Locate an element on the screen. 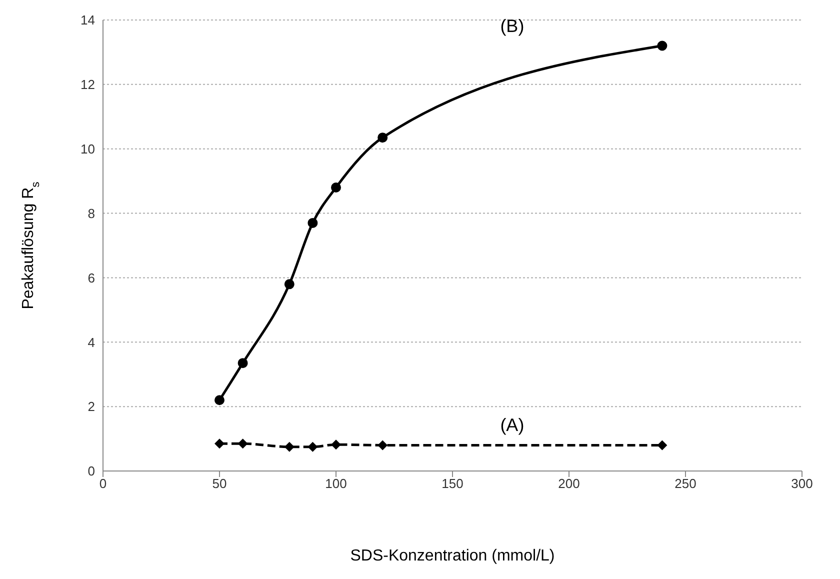 The width and height of the screenshot is (840, 579). y-tick-label: 8 is located at coordinates (91, 213).